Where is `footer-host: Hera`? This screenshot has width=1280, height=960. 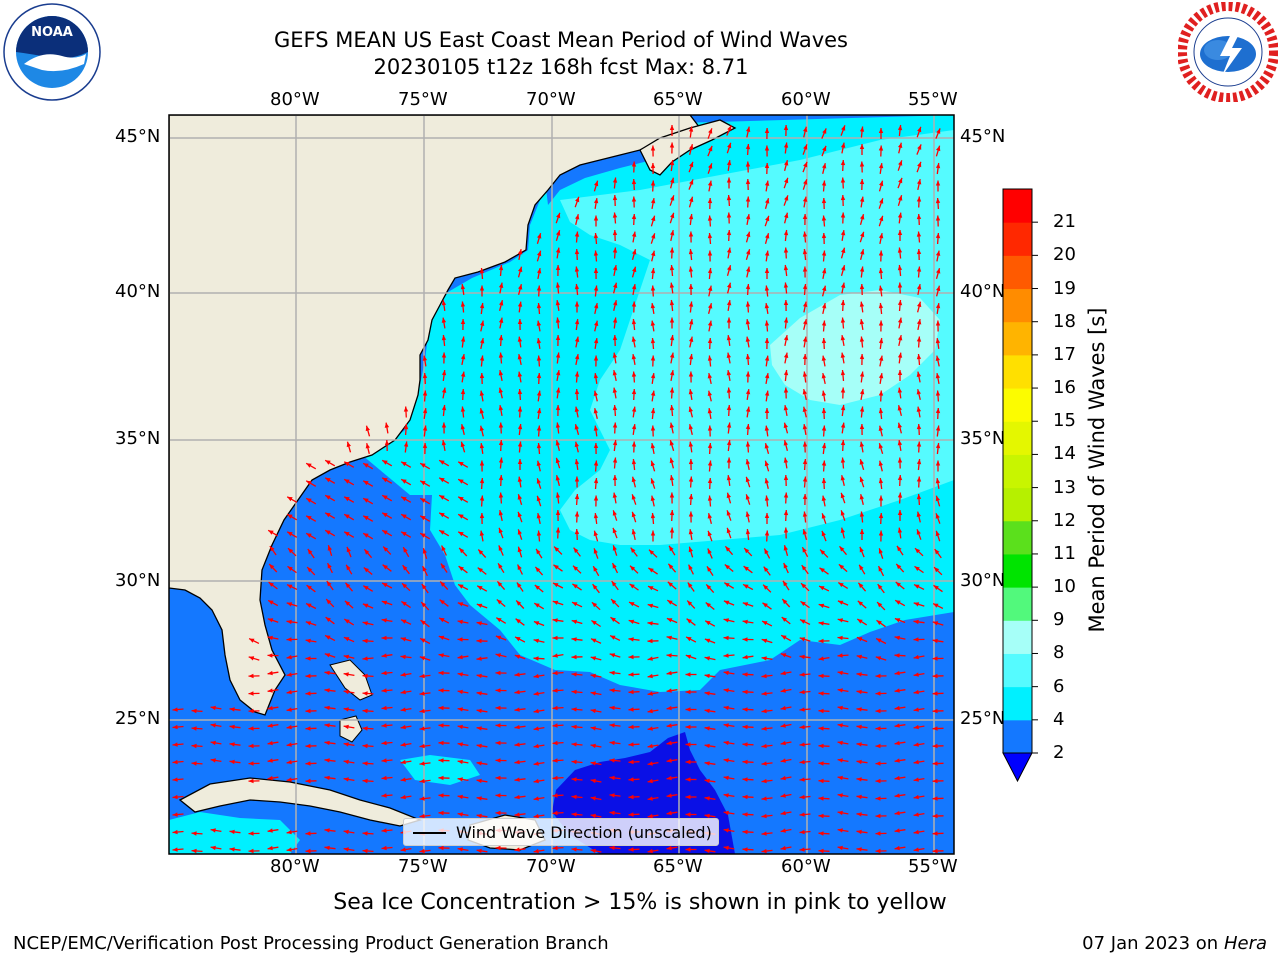 footer-host: Hera is located at coordinates (1245, 943).